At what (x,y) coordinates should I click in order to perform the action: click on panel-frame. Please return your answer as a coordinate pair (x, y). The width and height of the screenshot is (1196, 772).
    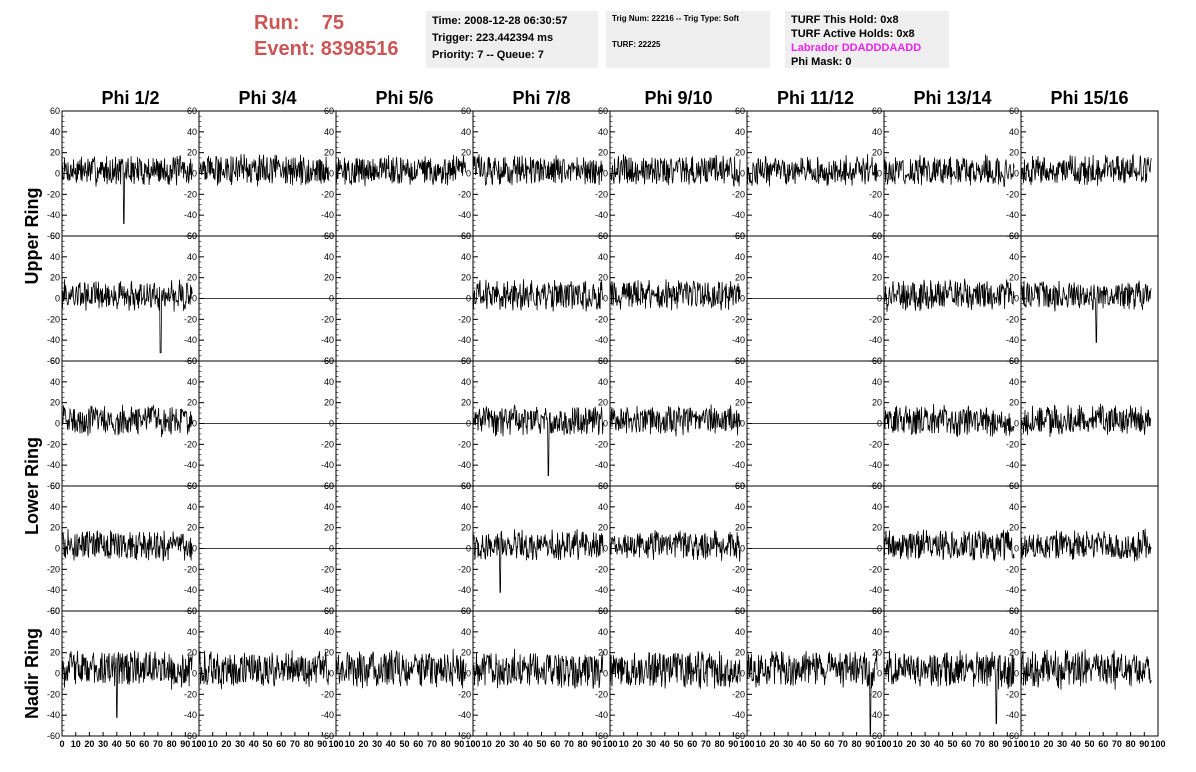
    Looking at the image, I should click on (678, 673).